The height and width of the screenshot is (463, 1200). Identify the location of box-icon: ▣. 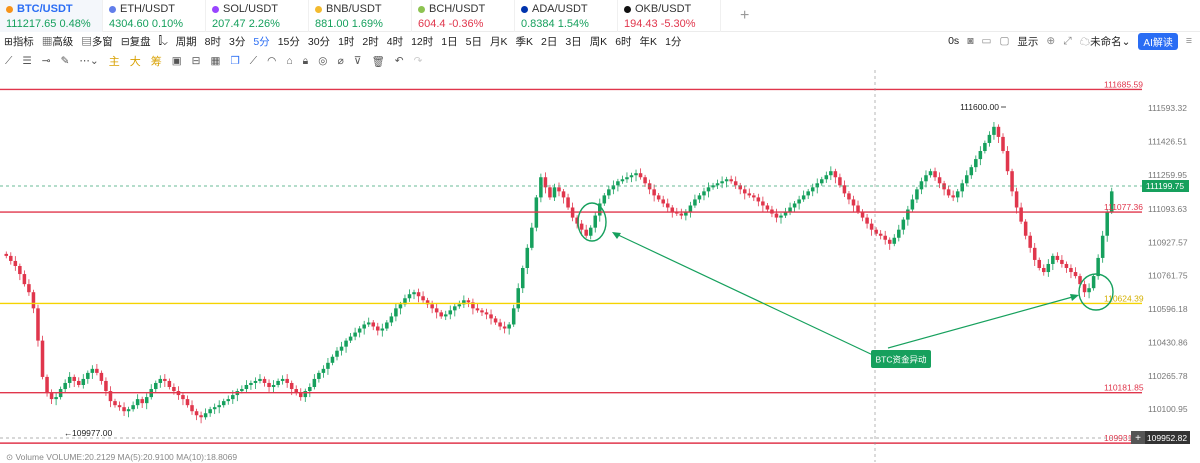
(176, 61).